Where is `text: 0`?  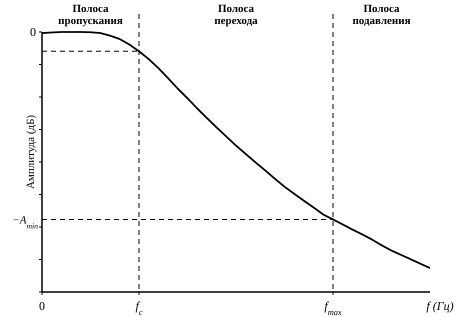
text: 0 is located at coordinates (33, 32).